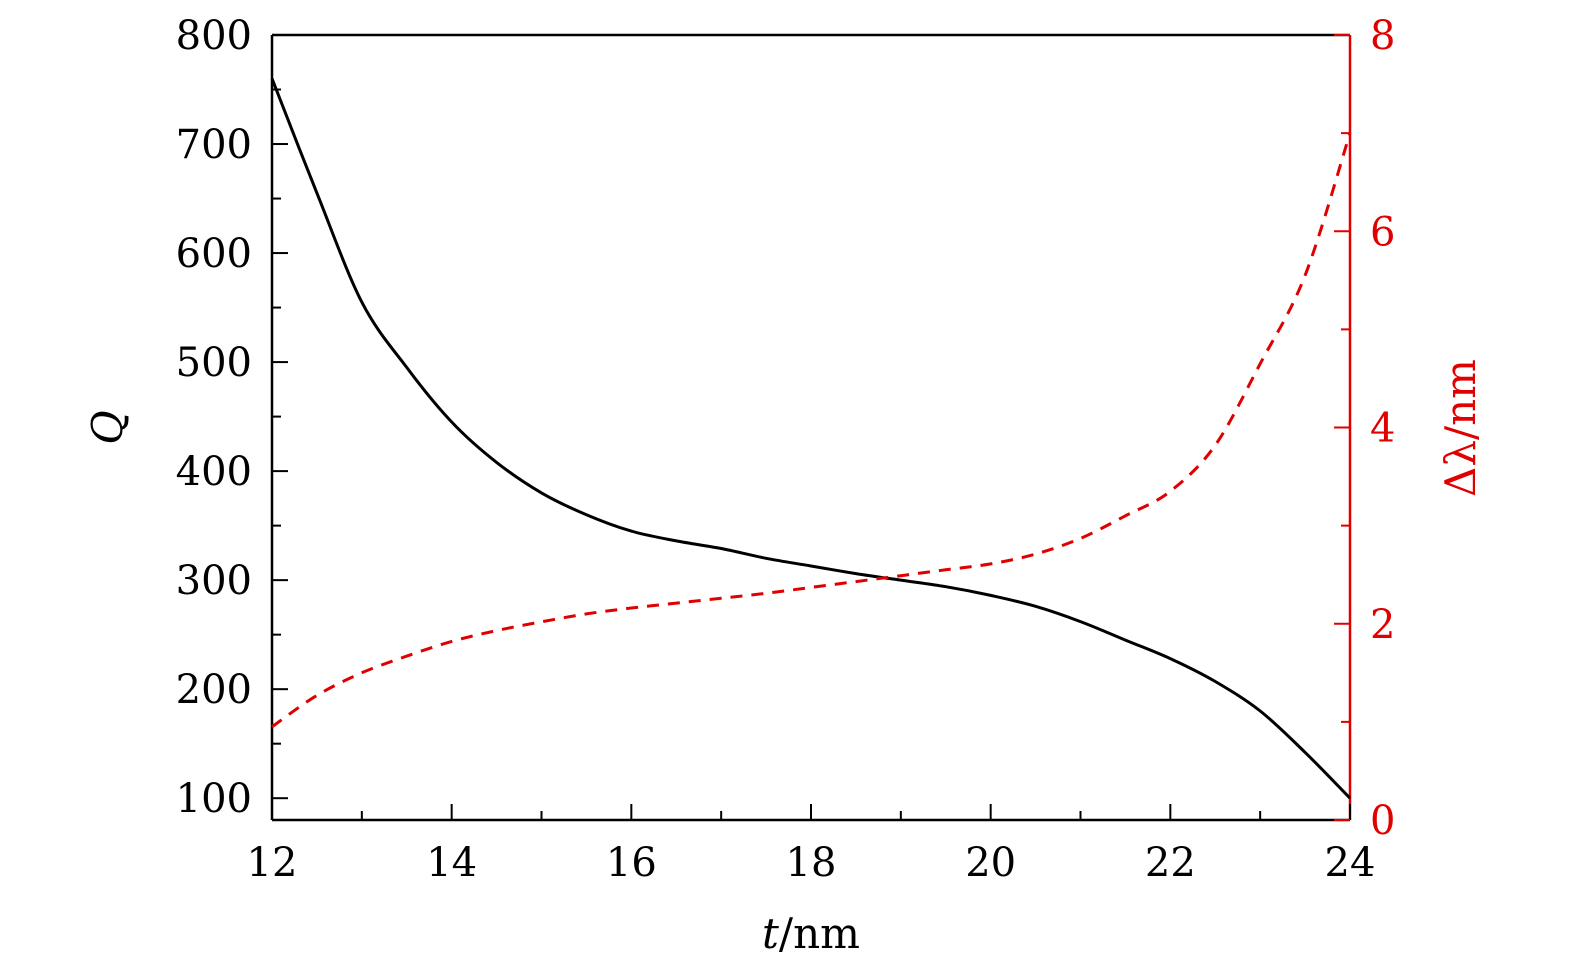 The height and width of the screenshot is (974, 1575). What do you see at coordinates (214, 690) in the screenshot?
I see `y-left-tick-label: 200` at bounding box center [214, 690].